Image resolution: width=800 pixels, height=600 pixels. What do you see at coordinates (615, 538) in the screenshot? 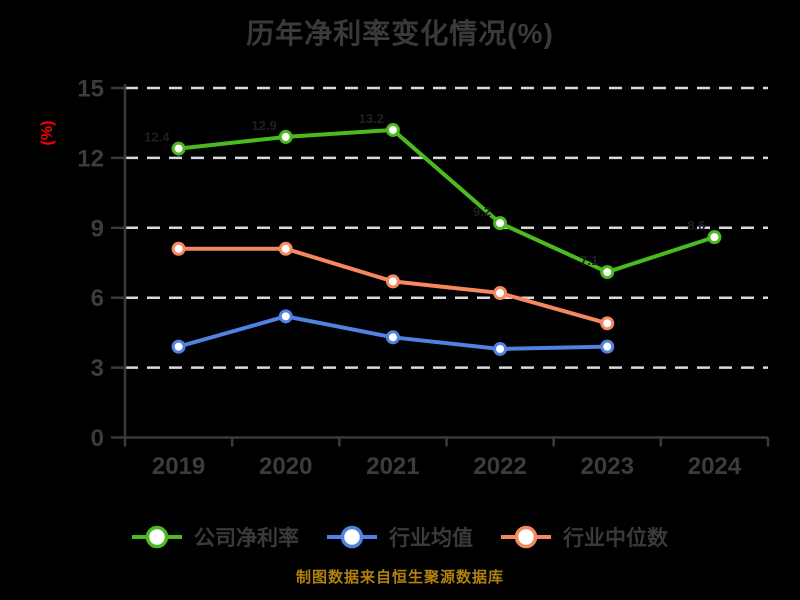
I see `legend-label: 行业中位数` at bounding box center [615, 538].